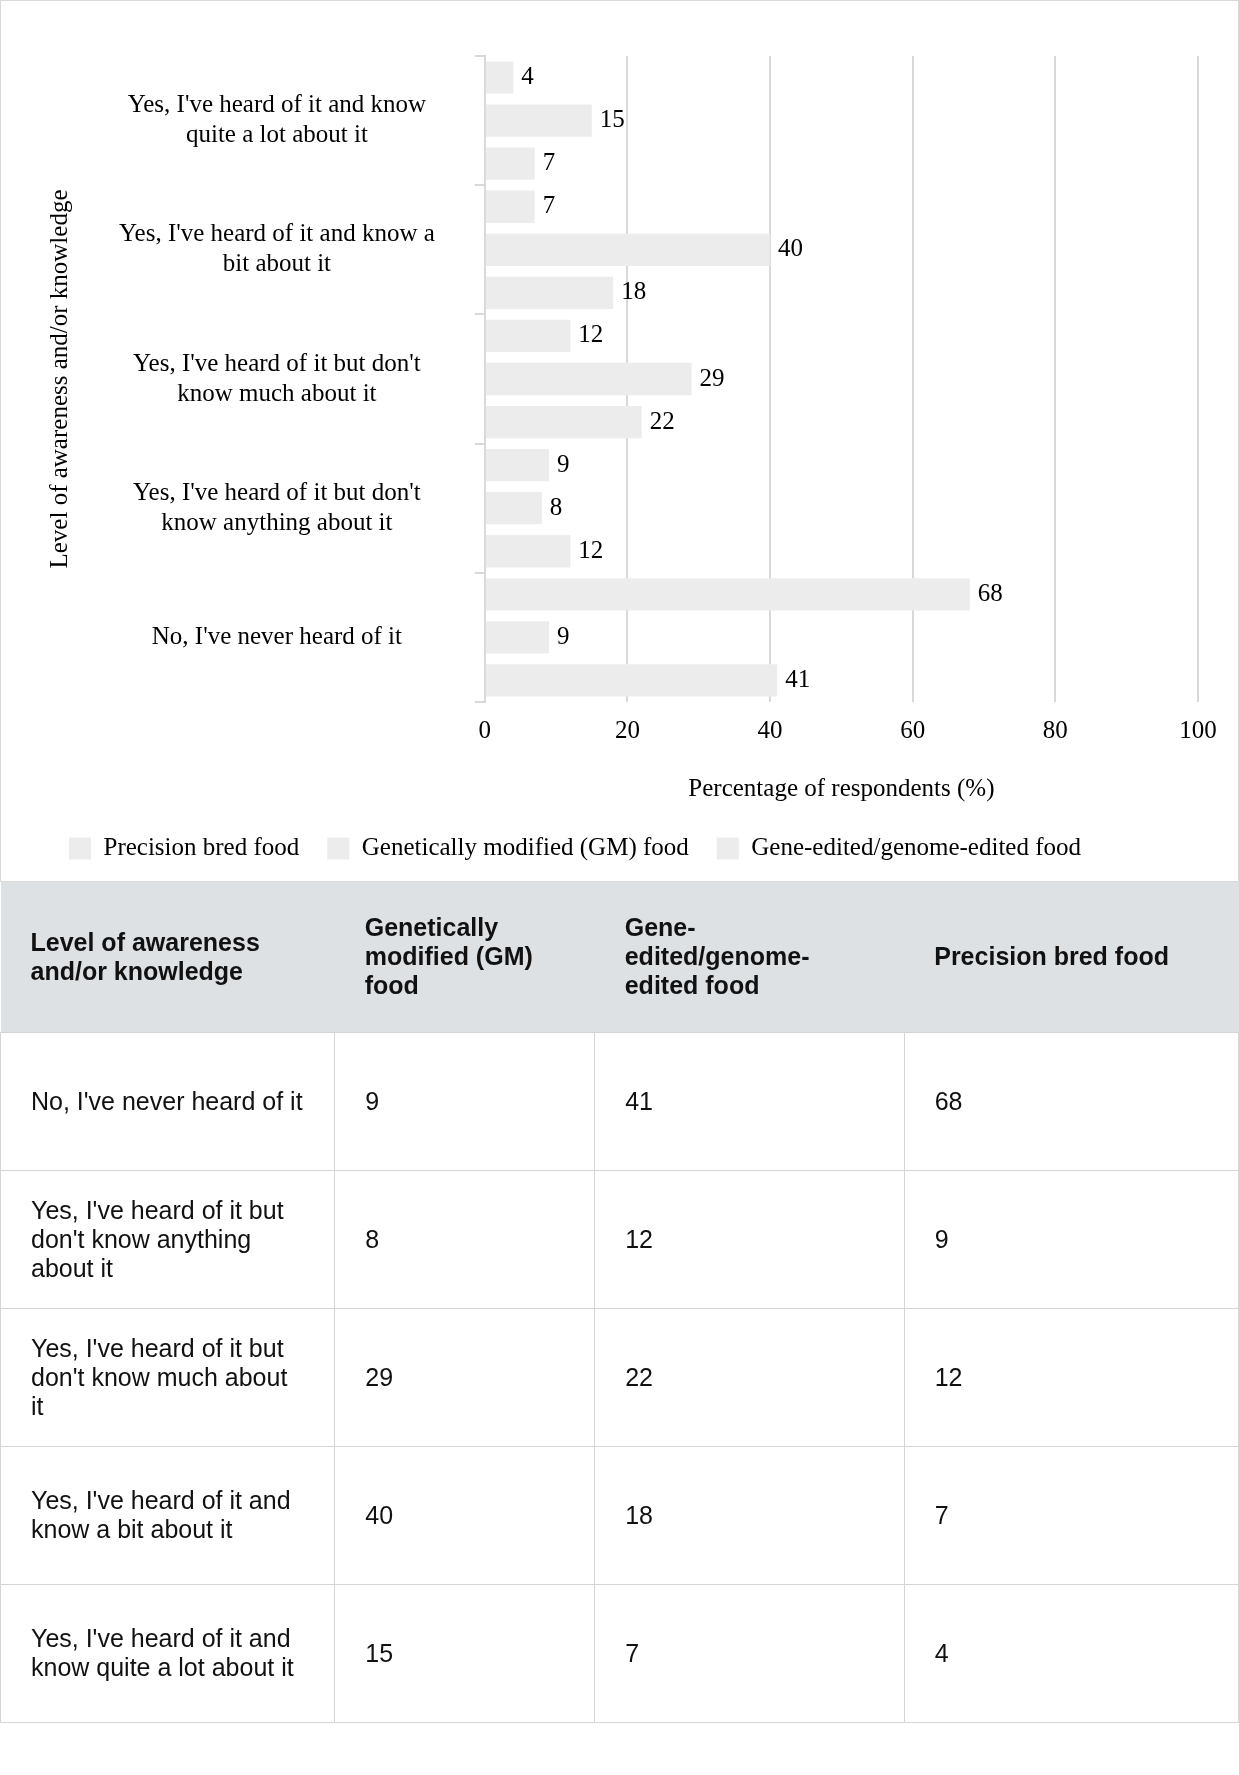 The width and height of the screenshot is (1239, 1775). I want to click on legend-label: Genetically modified (GM) food, so click(525, 847).